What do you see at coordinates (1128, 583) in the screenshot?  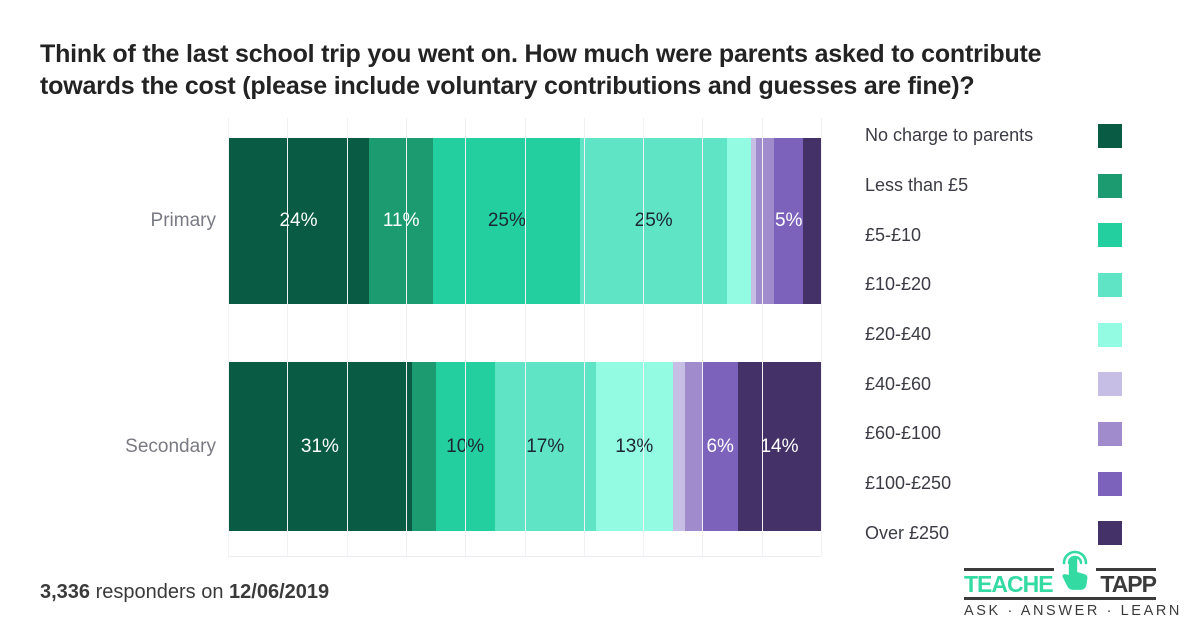 I see `logo-text-tapp: TAPP` at bounding box center [1128, 583].